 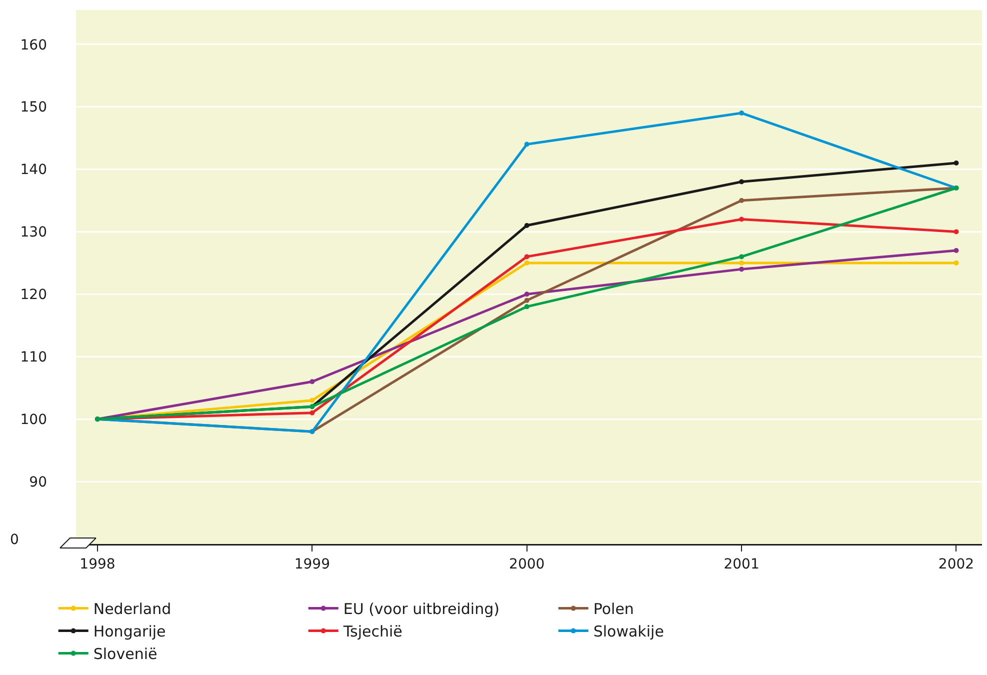 What do you see at coordinates (527, 564) in the screenshot?
I see `x-tick-label: 2000` at bounding box center [527, 564].